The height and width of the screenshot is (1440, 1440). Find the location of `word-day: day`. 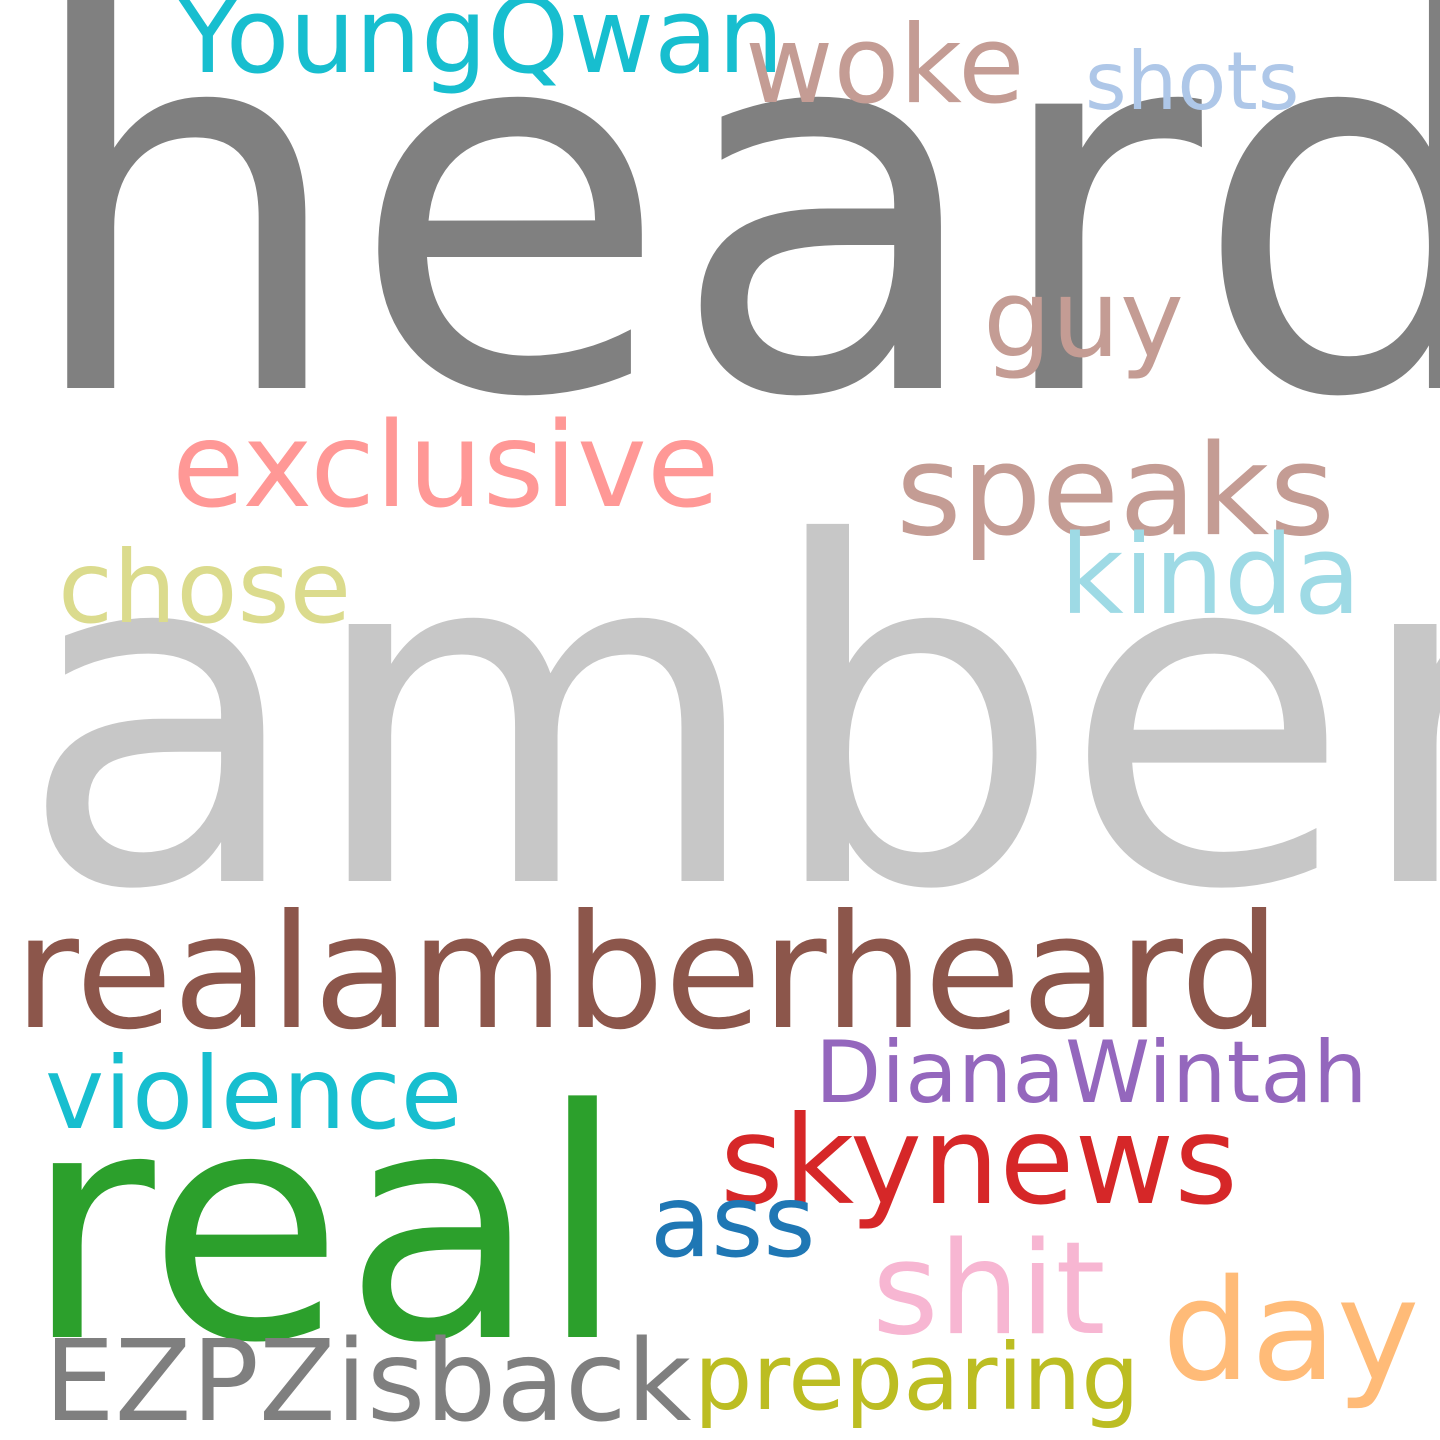

word-day: day is located at coordinates (1291, 1331).